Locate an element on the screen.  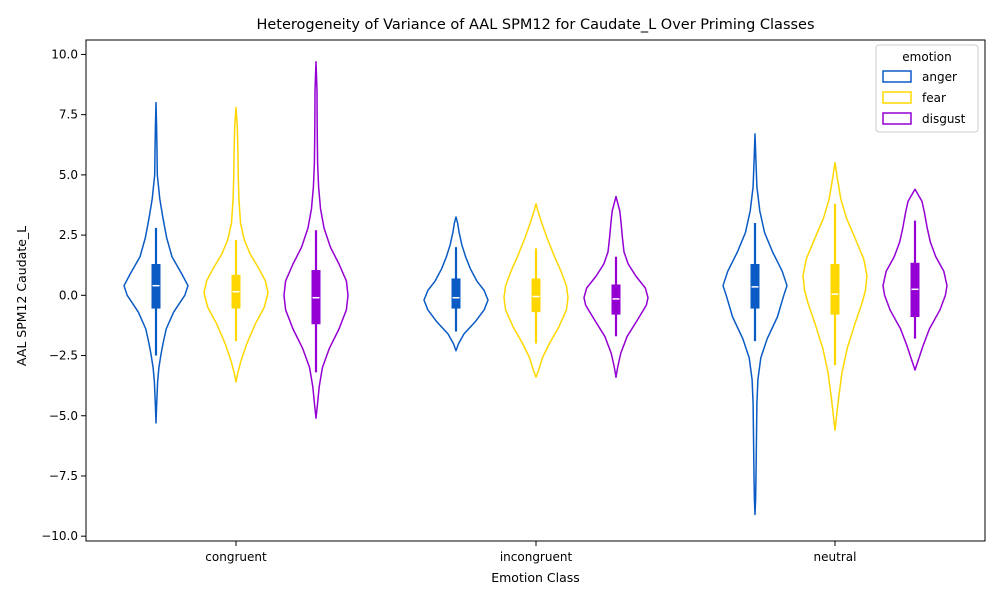
violin-fear-congruent is located at coordinates (236, 244).